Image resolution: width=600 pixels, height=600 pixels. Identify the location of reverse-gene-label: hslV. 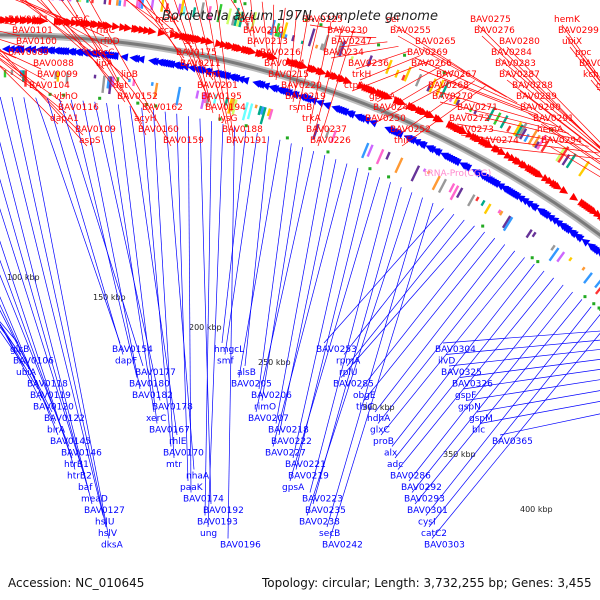
(108, 534).